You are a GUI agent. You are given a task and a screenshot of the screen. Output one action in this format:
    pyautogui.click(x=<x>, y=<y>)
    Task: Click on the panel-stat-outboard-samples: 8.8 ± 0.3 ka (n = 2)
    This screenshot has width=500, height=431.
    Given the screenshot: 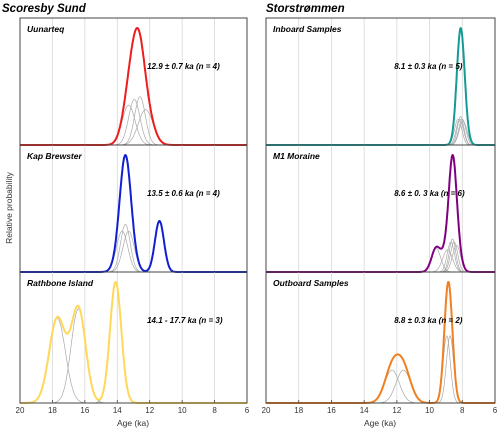 What is the action you would take?
    pyautogui.click(x=428, y=320)
    